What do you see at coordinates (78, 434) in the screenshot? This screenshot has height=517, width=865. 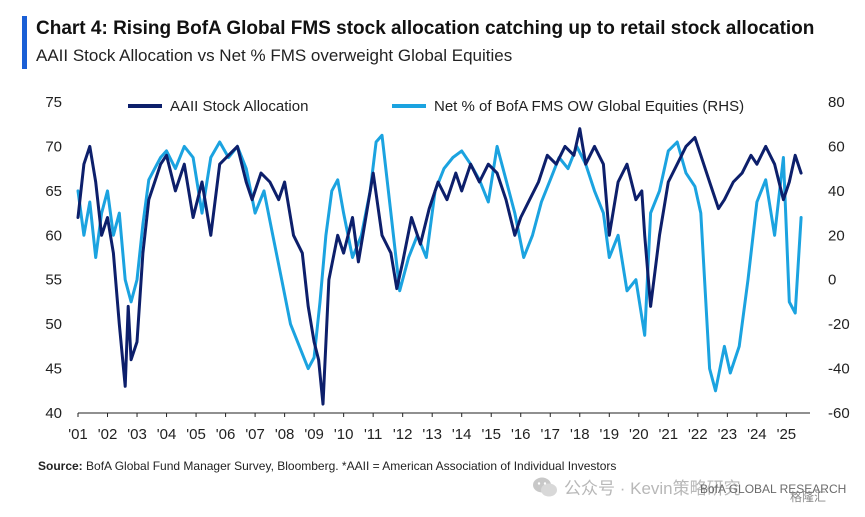 I see `x-tick-label: '01` at bounding box center [78, 434].